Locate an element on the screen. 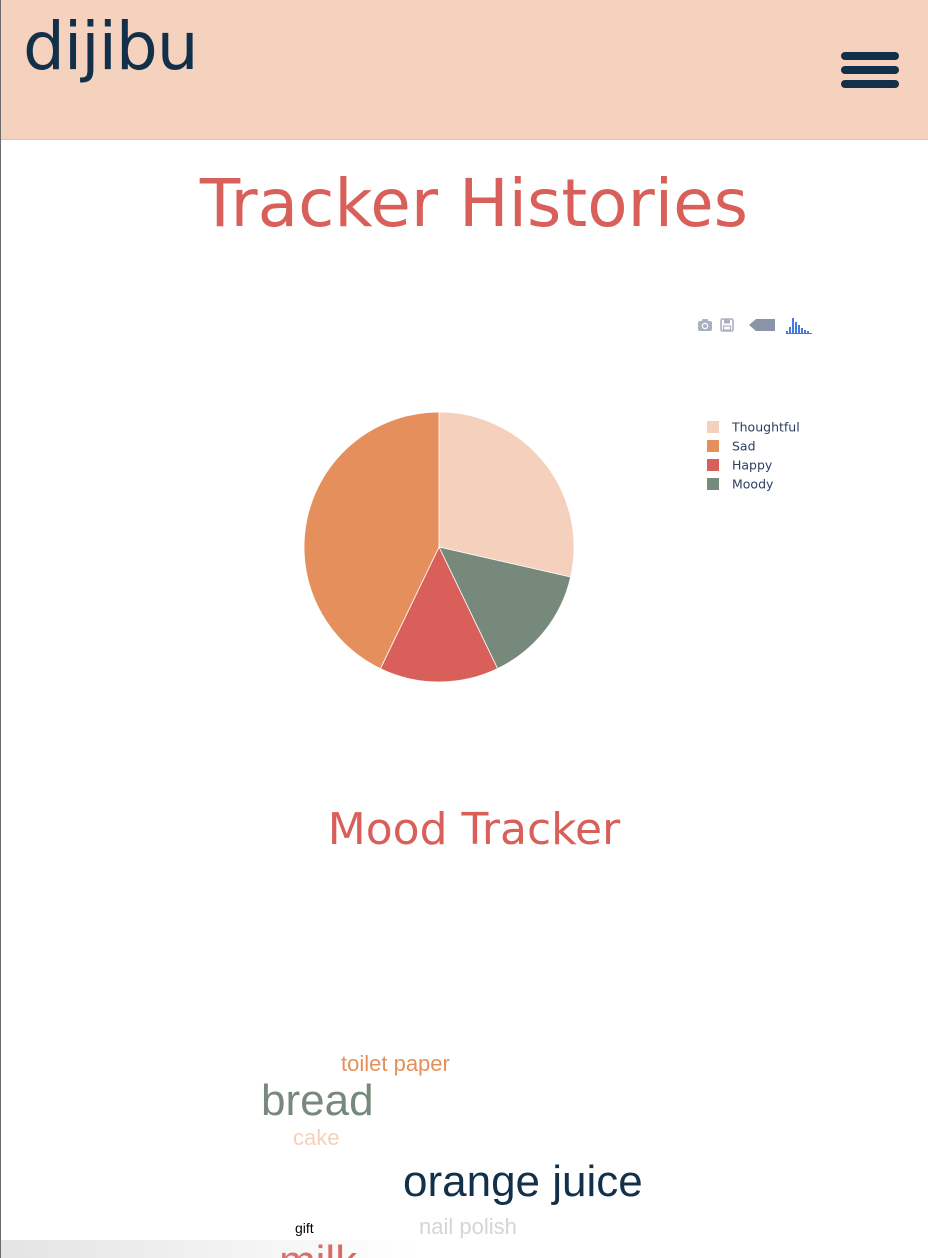 The width and height of the screenshot is (928, 1258). legend-label-moody: Moody is located at coordinates (753, 484).